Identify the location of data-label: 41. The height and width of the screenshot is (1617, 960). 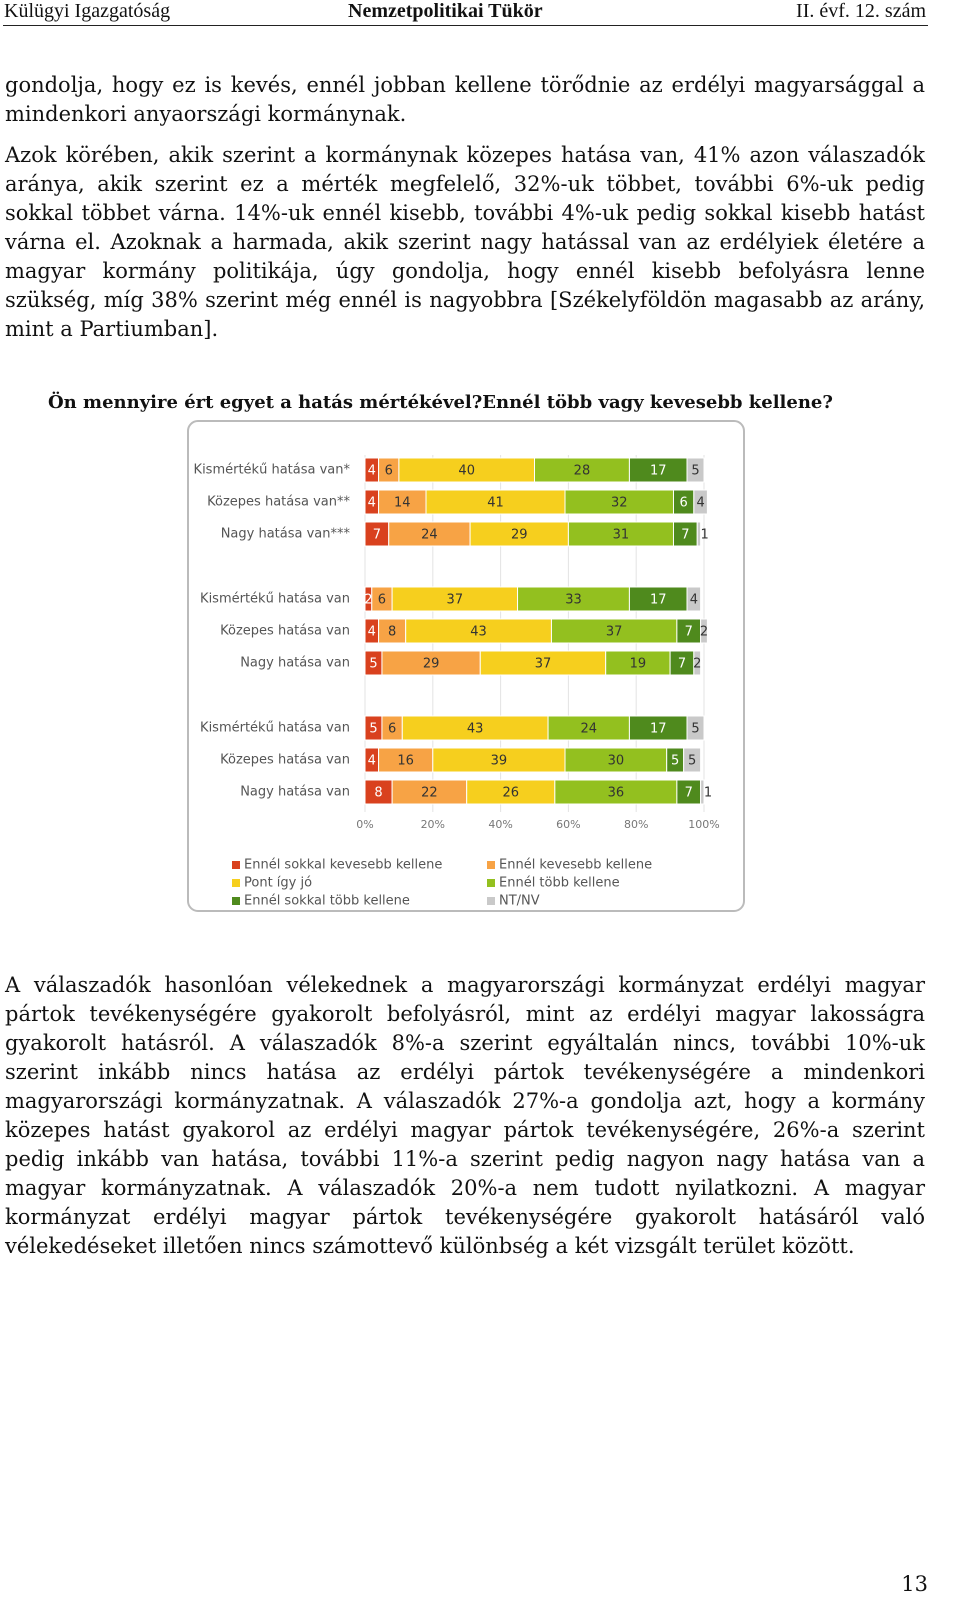
(495, 503).